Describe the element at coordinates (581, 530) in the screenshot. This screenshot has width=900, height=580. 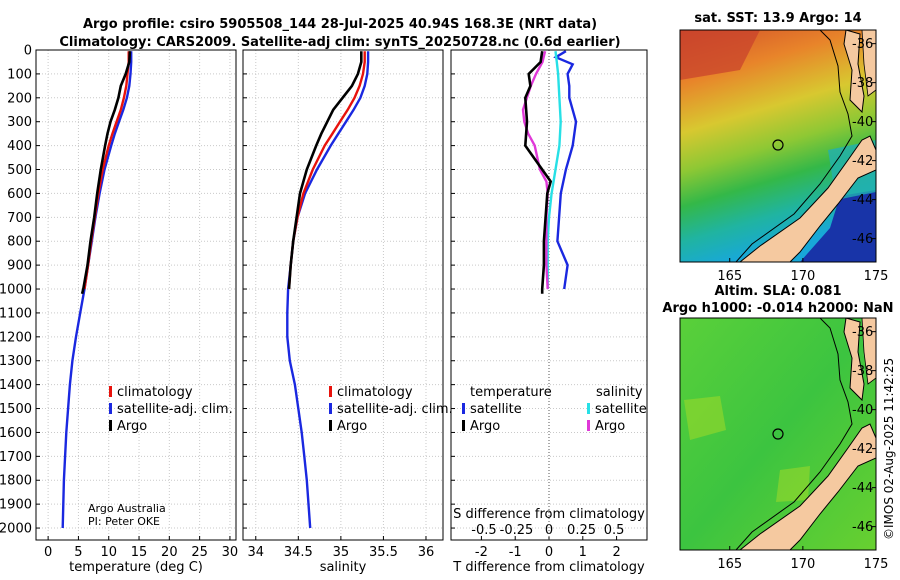
I see `s-diff-tick-label: 0.25` at that location.